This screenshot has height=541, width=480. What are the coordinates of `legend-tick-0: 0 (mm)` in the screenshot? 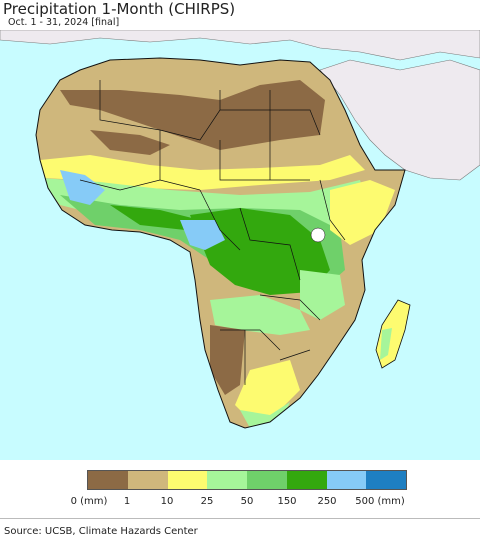 It's located at (89, 501).